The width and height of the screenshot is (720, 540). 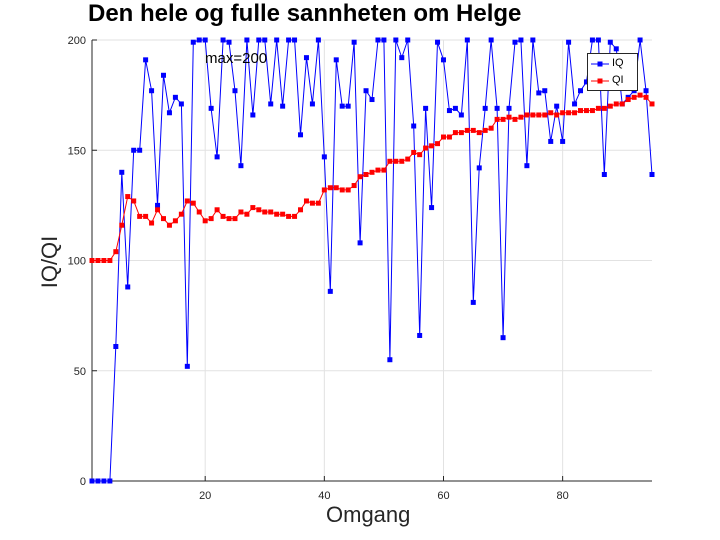 What do you see at coordinates (563, 496) in the screenshot?
I see `x-tick-label: 80` at bounding box center [563, 496].